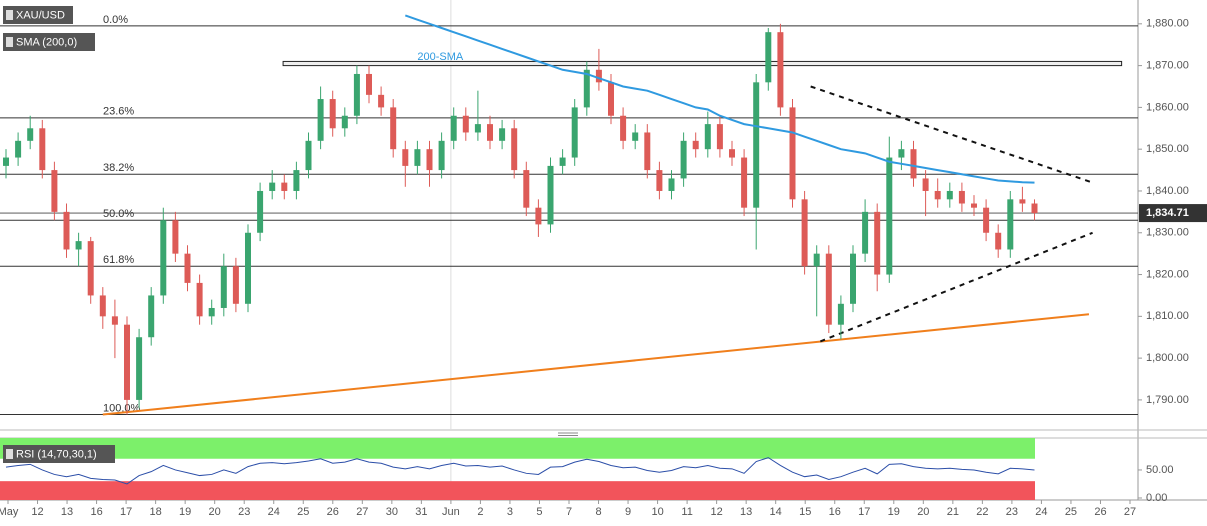 This screenshot has width=1207, height=526. What do you see at coordinates (392, 512) in the screenshot?
I see `x-tick-label: 30` at bounding box center [392, 512].